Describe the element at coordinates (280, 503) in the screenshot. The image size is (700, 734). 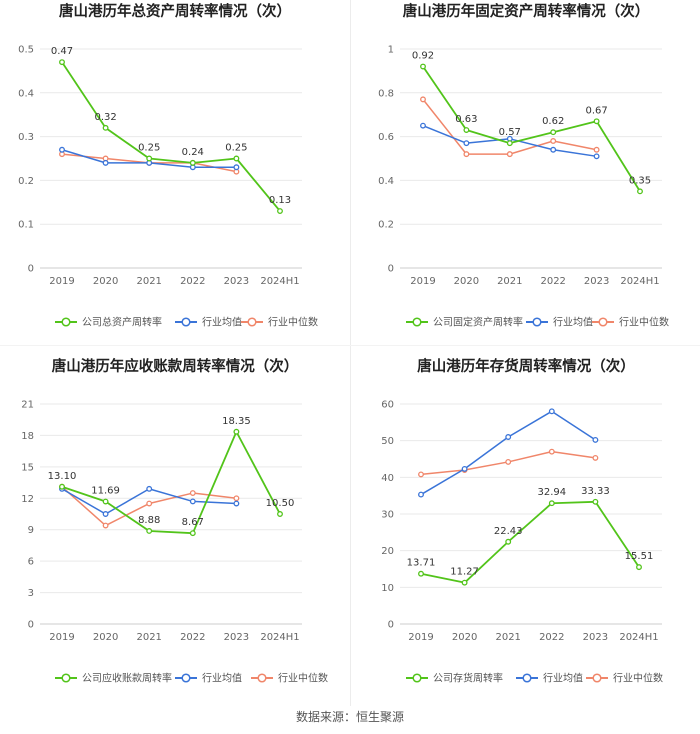
I see `data-label: 10.50` at that location.